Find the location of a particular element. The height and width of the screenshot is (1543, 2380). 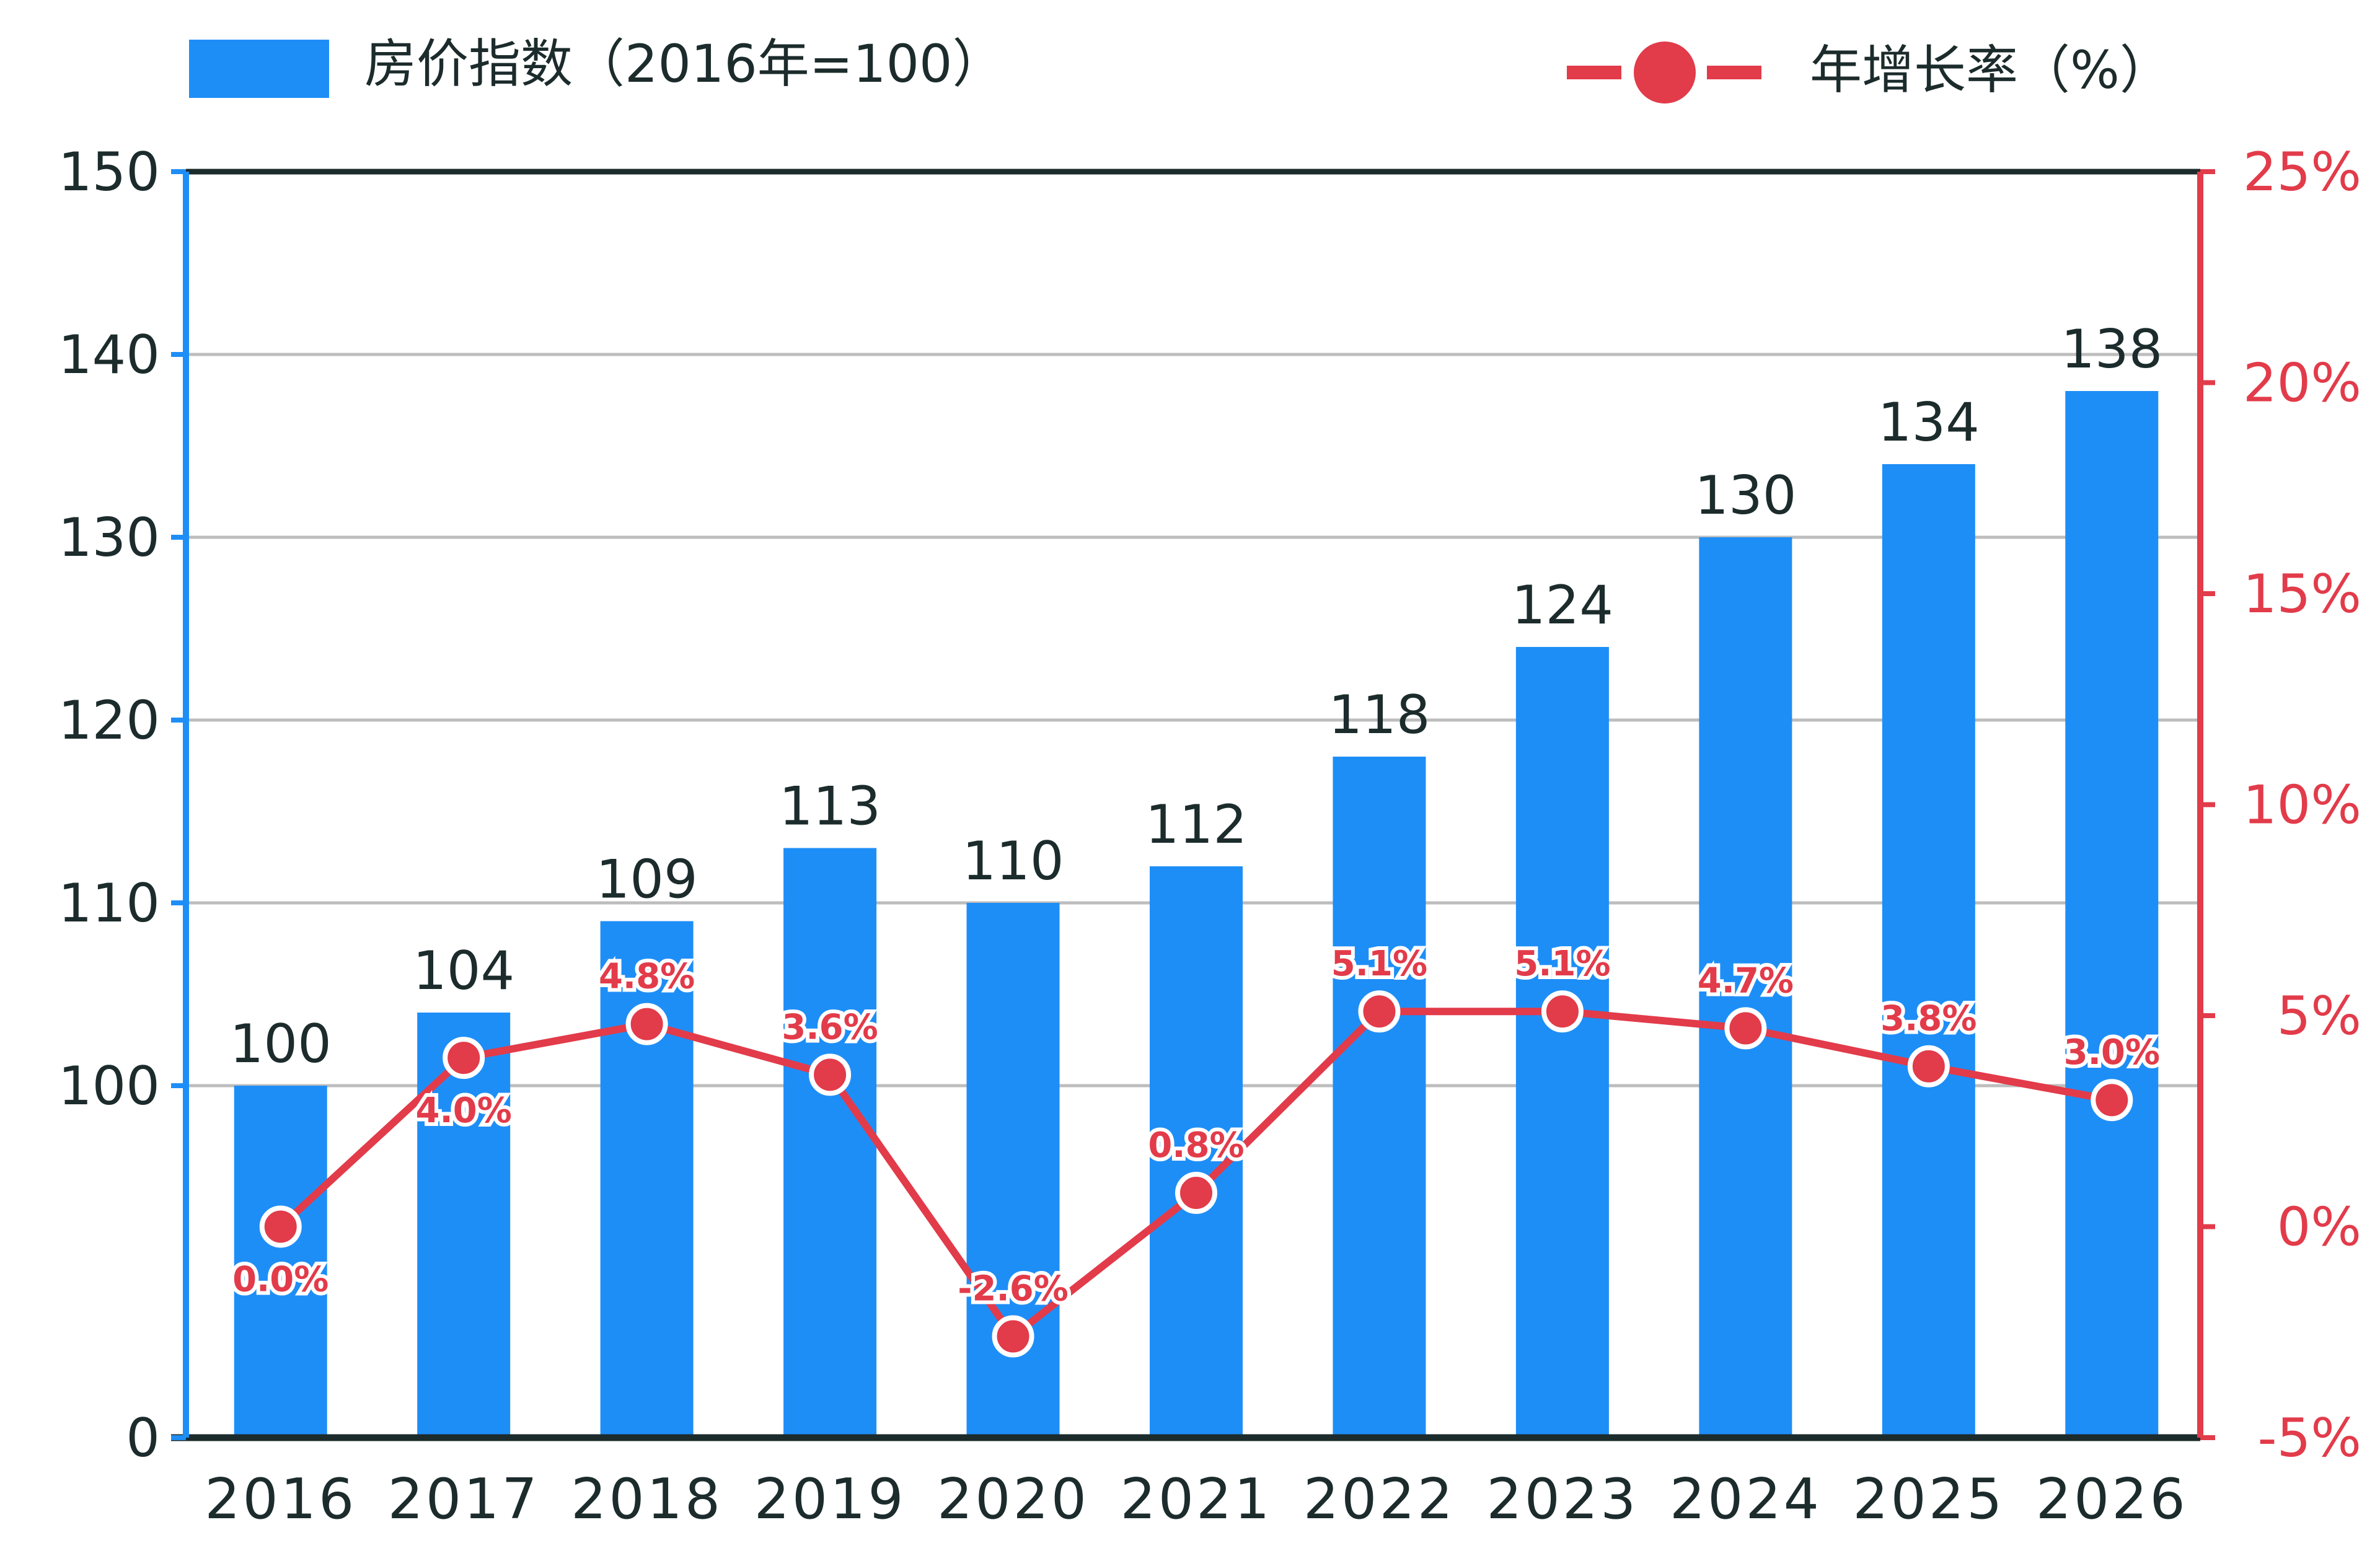

left-tick-label: 150 is located at coordinates (109, 172).